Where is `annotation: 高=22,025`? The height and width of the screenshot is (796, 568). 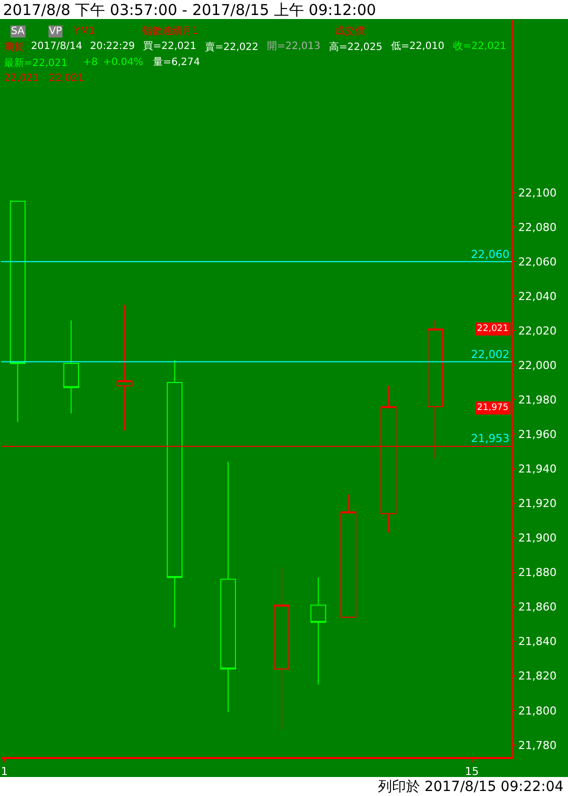
annotation: 高=22,025 is located at coordinates (355, 47).